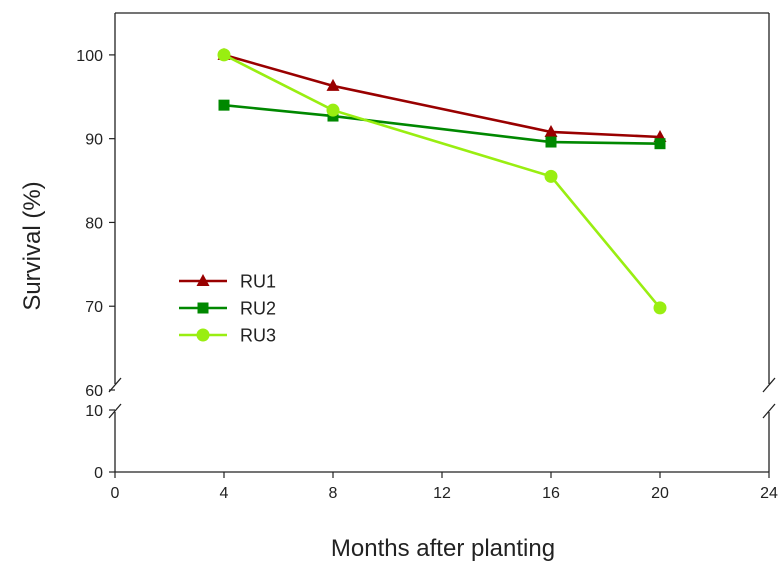 The image size is (782, 563). I want to click on axis-break-left-lower, so click(115, 411).